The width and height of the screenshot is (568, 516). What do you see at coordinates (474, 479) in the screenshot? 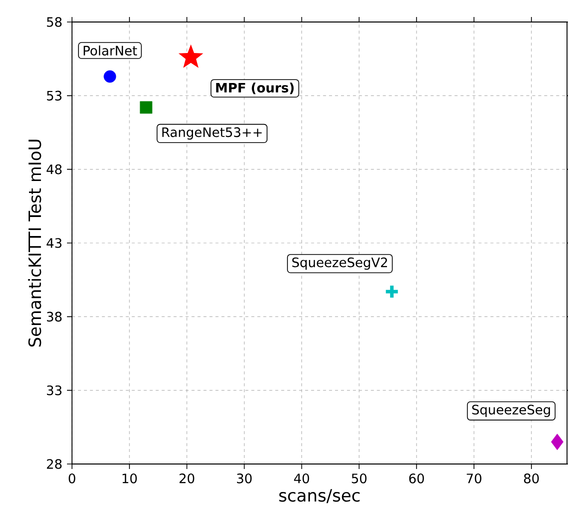
I see `x-tick-label: 70` at bounding box center [474, 479].